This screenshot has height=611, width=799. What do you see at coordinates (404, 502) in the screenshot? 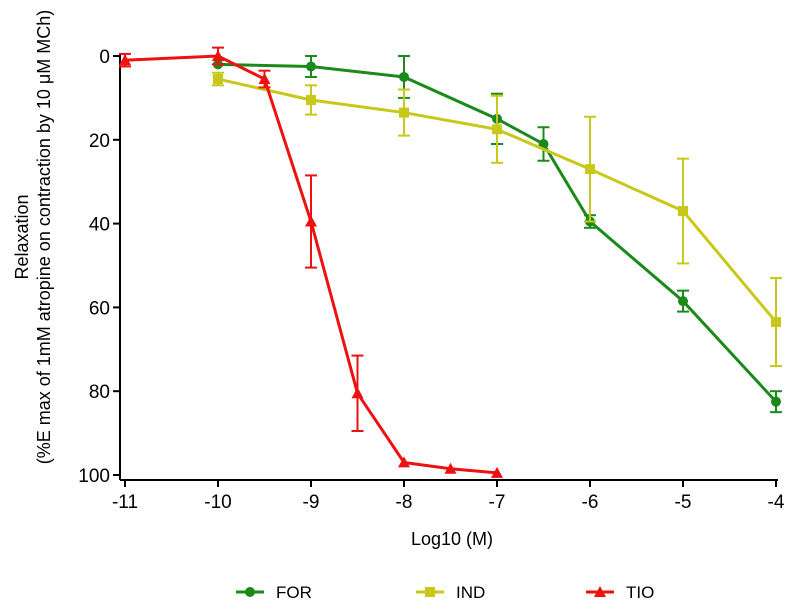
I see `x-tick-label: -8` at bounding box center [404, 502].